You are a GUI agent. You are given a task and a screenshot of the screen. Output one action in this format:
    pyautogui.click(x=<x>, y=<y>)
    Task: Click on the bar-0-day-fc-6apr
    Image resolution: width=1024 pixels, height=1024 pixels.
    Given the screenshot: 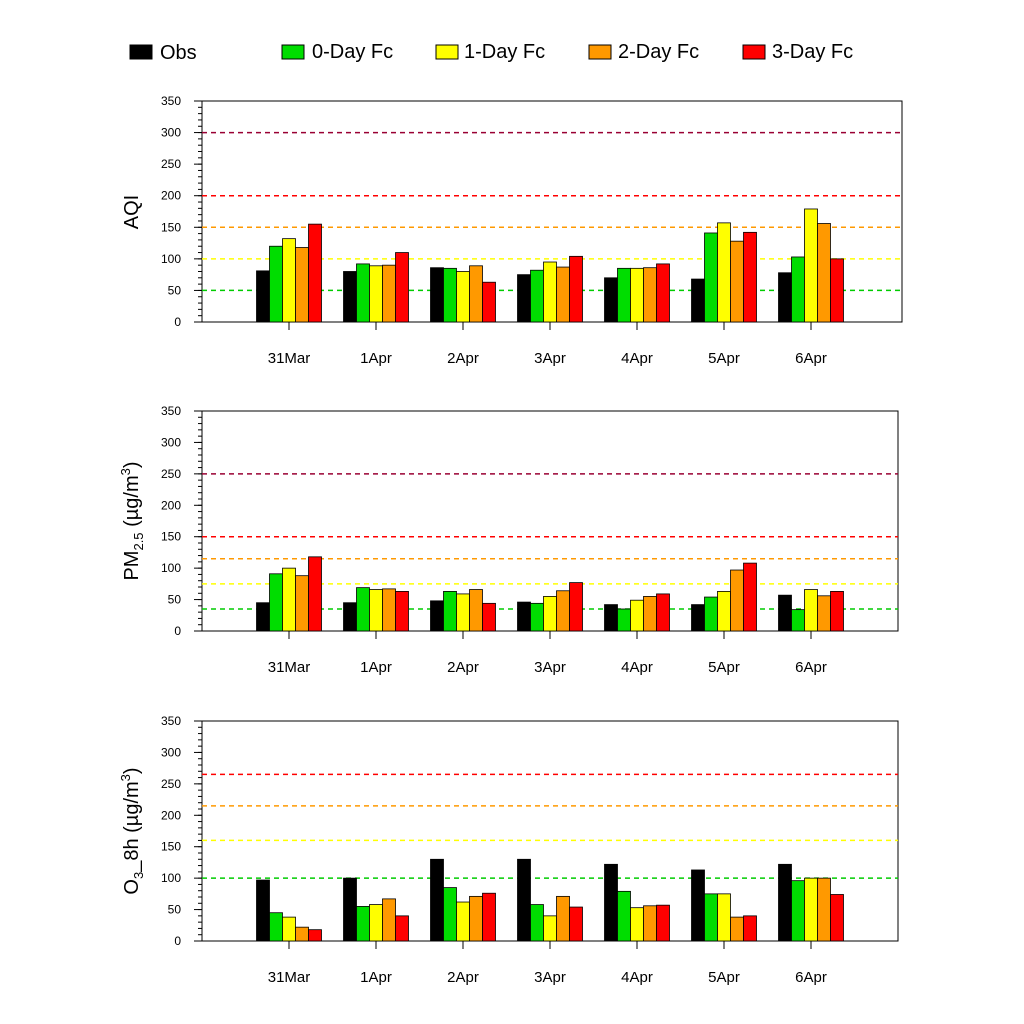 What is the action you would take?
    pyautogui.click(x=798, y=911)
    